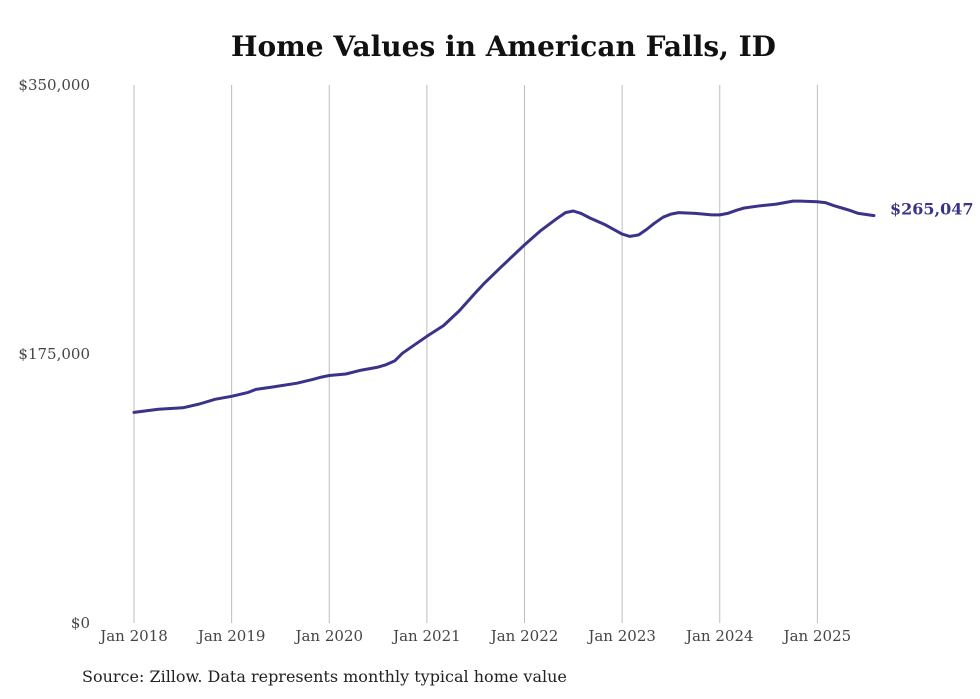  I want to click on x-tick-label: Jan 2020, so click(328, 636).